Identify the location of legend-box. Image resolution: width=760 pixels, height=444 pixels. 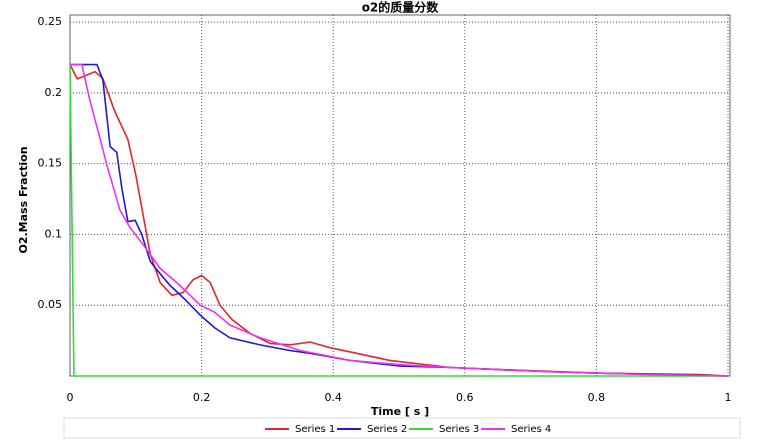
(402, 428).